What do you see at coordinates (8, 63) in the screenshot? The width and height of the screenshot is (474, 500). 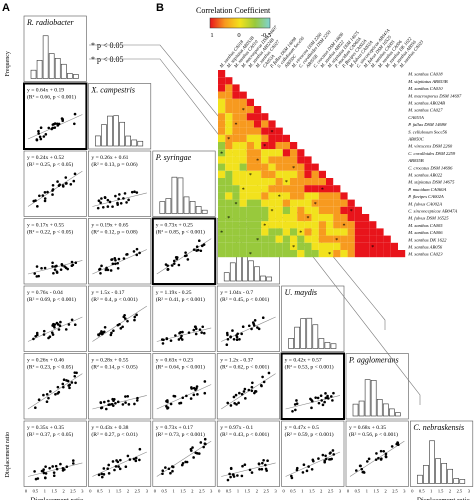 I see `y-axis-label-frequency: Frequency` at bounding box center [8, 63].